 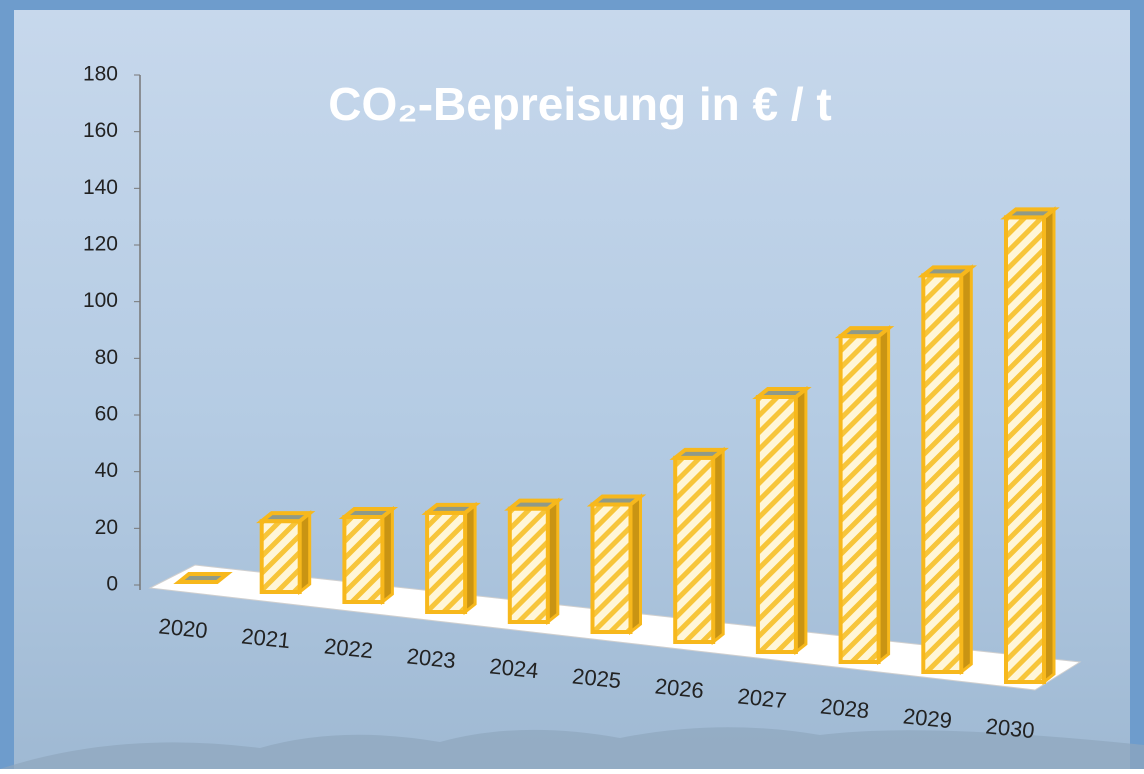 What do you see at coordinates (183, 628) in the screenshot?
I see `x-tick-label: 2020` at bounding box center [183, 628].